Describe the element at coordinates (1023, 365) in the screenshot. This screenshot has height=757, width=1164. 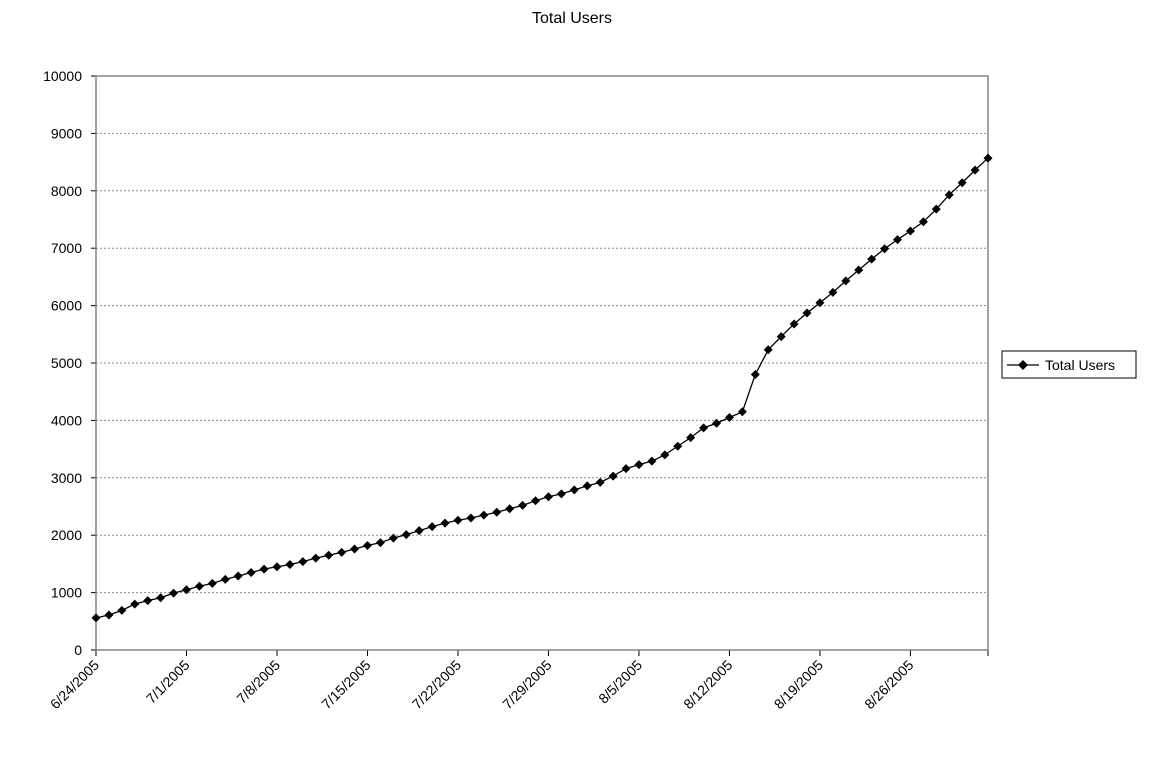
I see `legend-diamond-icon` at that location.